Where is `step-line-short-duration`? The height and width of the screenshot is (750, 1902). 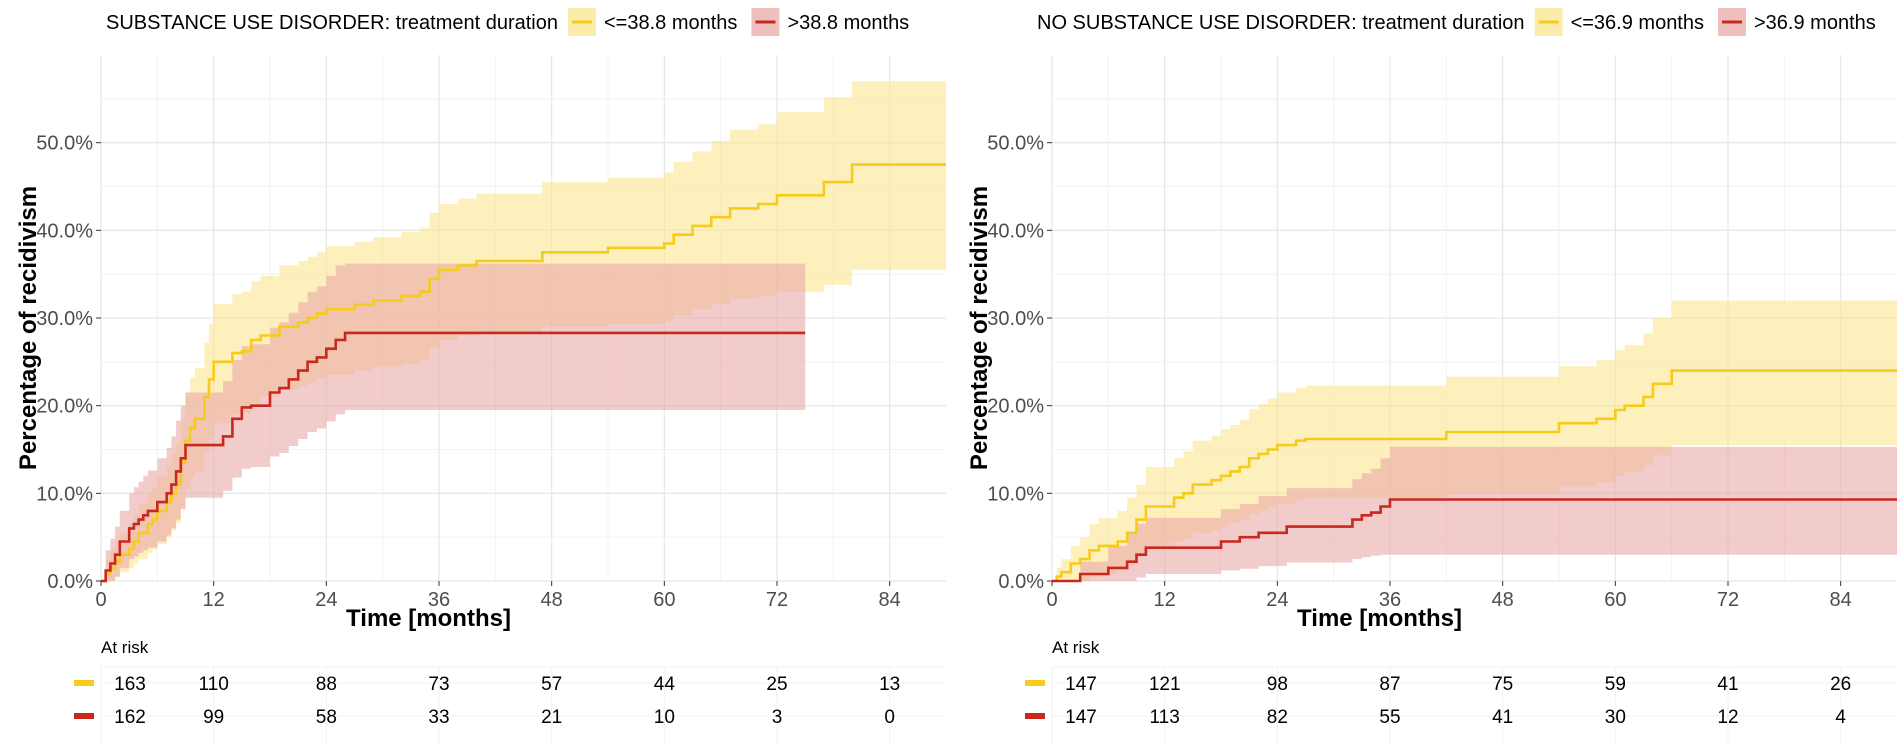
step-line-short-duration is located at coordinates (1474, 476).